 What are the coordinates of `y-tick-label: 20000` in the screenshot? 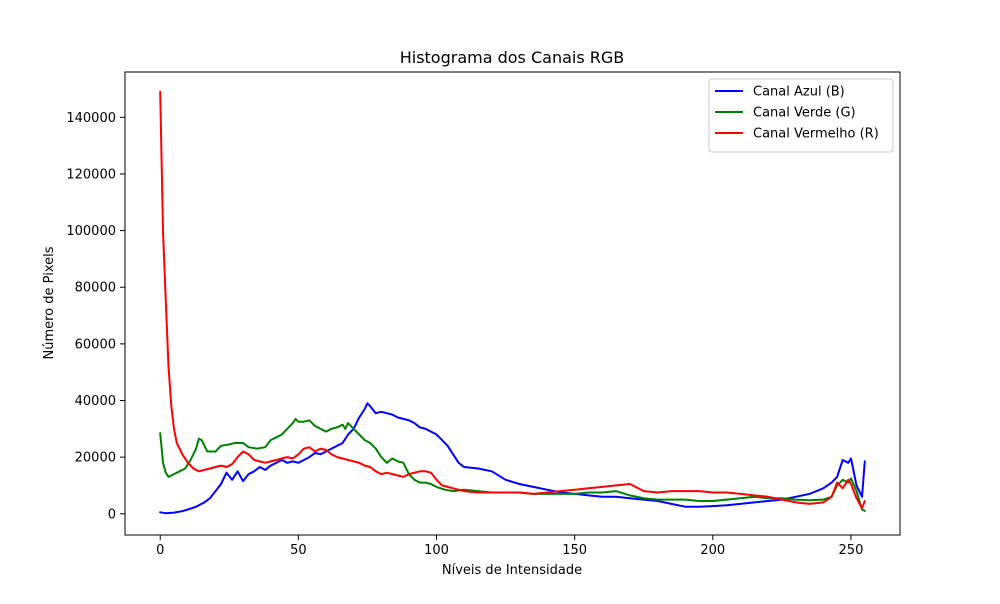 It's located at (95, 458).